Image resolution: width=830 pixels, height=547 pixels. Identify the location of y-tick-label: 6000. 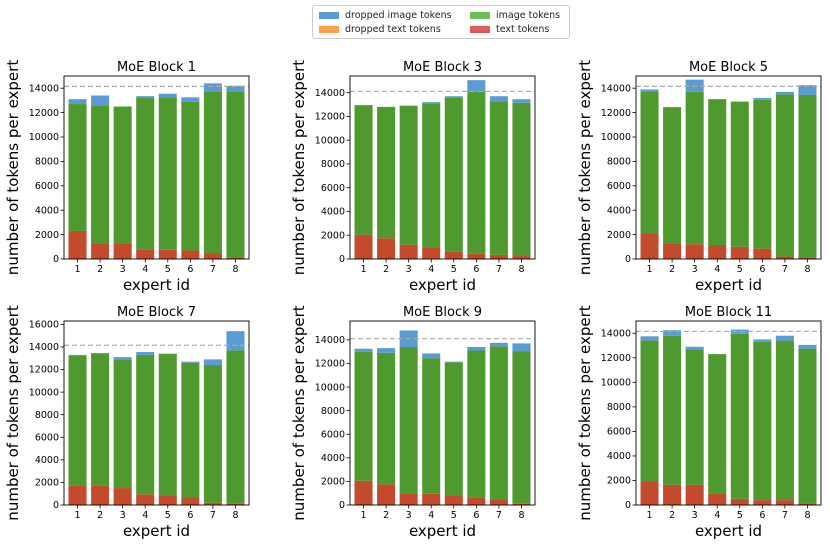
(619, 432).